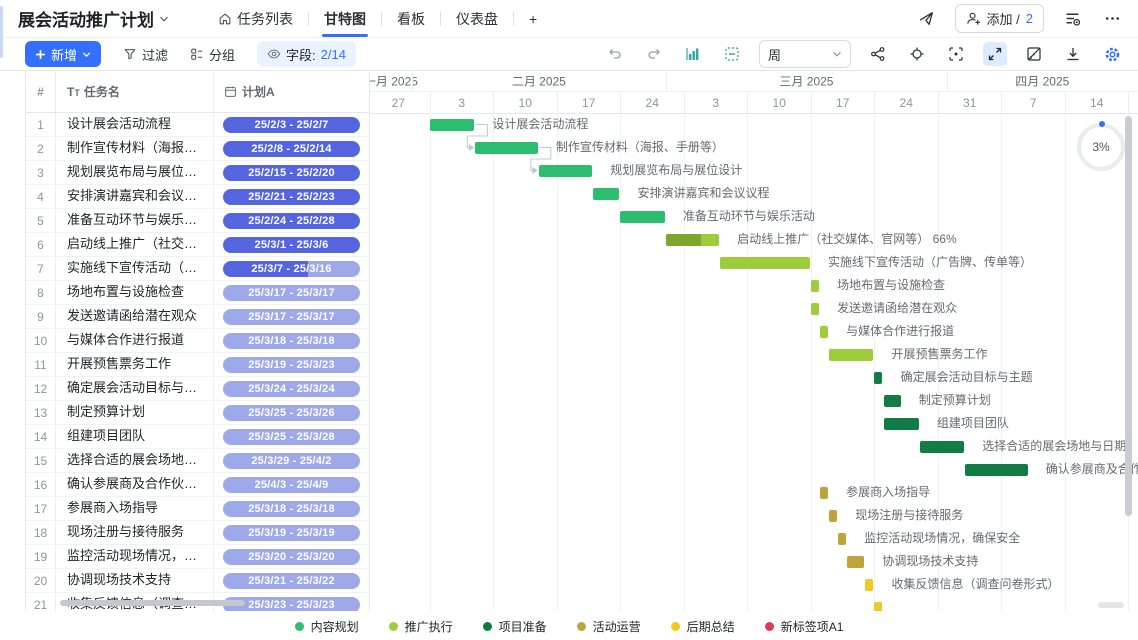 This screenshot has width=1138, height=640. What do you see at coordinates (152, 603) in the screenshot?
I see `table-horizontal-scrollbar` at bounding box center [152, 603].